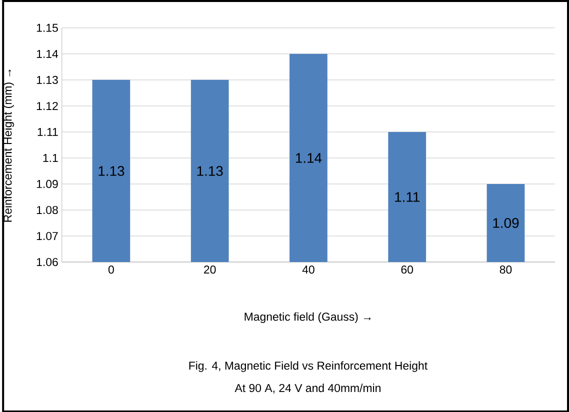  I want to click on x-tick-label: 0, so click(111, 269).